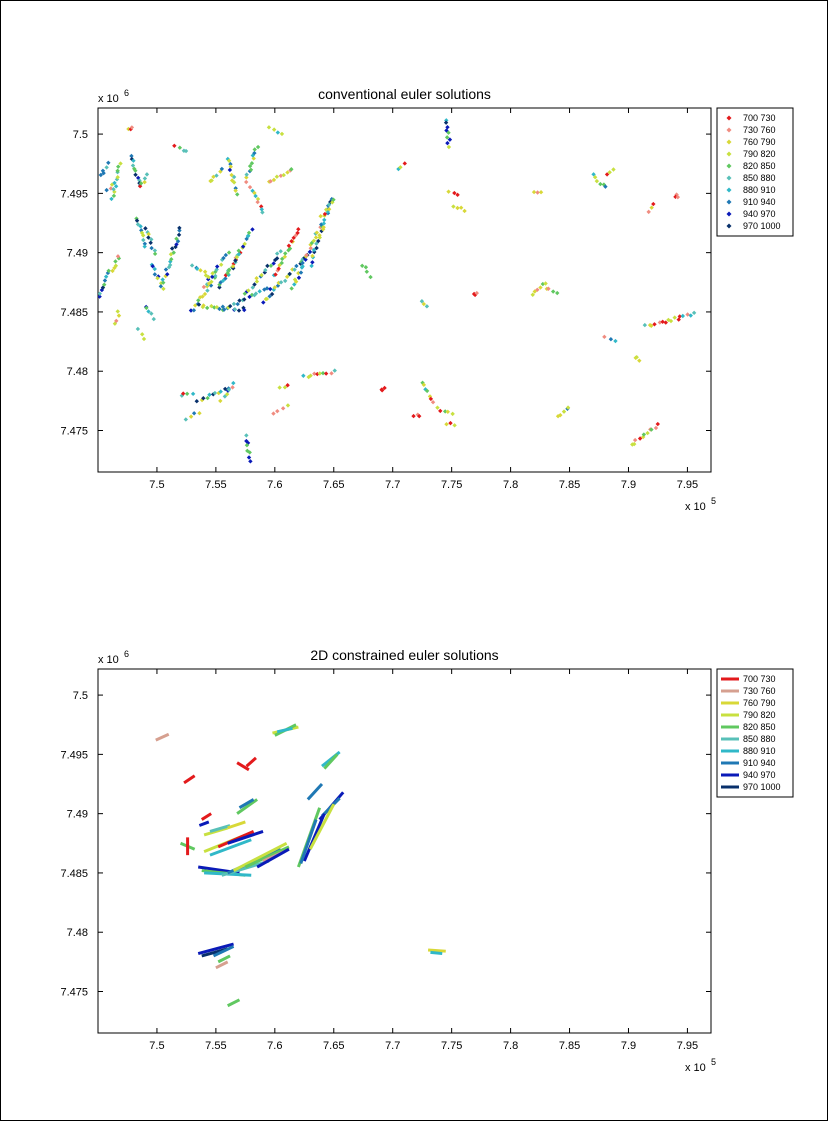  What do you see at coordinates (713, 501) in the screenshot?
I see `x-axis-exponent: 5` at bounding box center [713, 501].